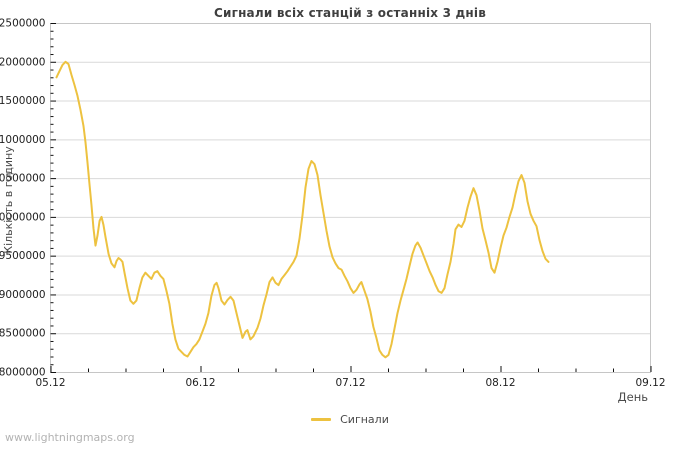 Image resolution: width=700 pixels, height=450 pixels. Describe the element at coordinates (23, 179) in the screenshot. I see `y-tick-label: 10500000` at that location.